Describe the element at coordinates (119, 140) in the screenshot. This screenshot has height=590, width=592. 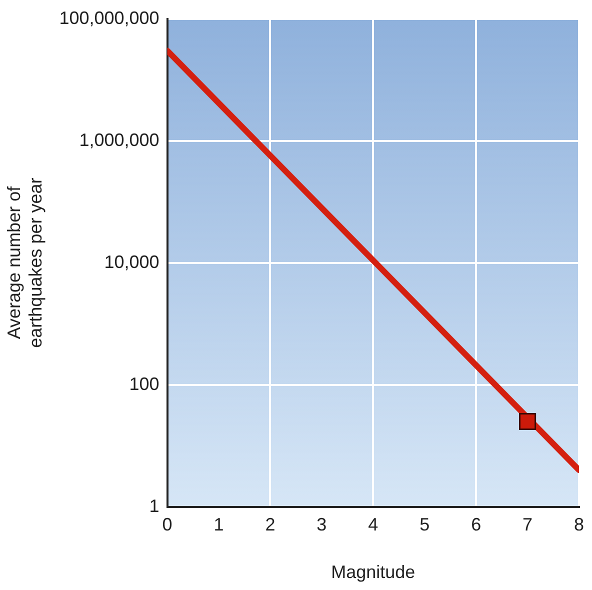
I see `y-tick-label: 1,000,000` at that location.